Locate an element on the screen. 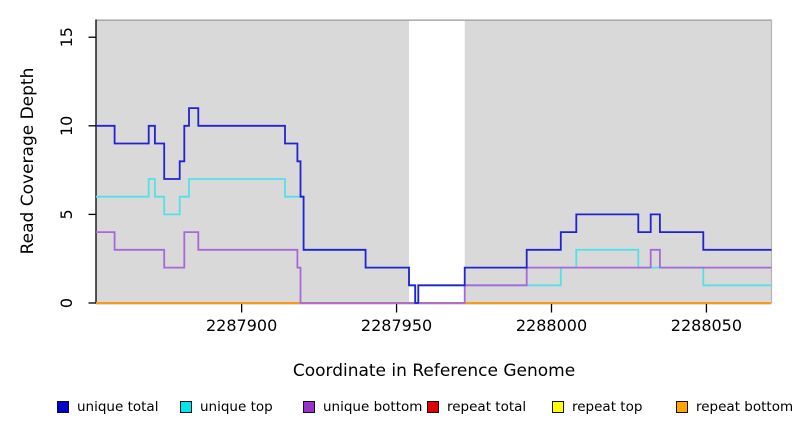  legend-item-repeat-total: repeat total is located at coordinates (476, 407).